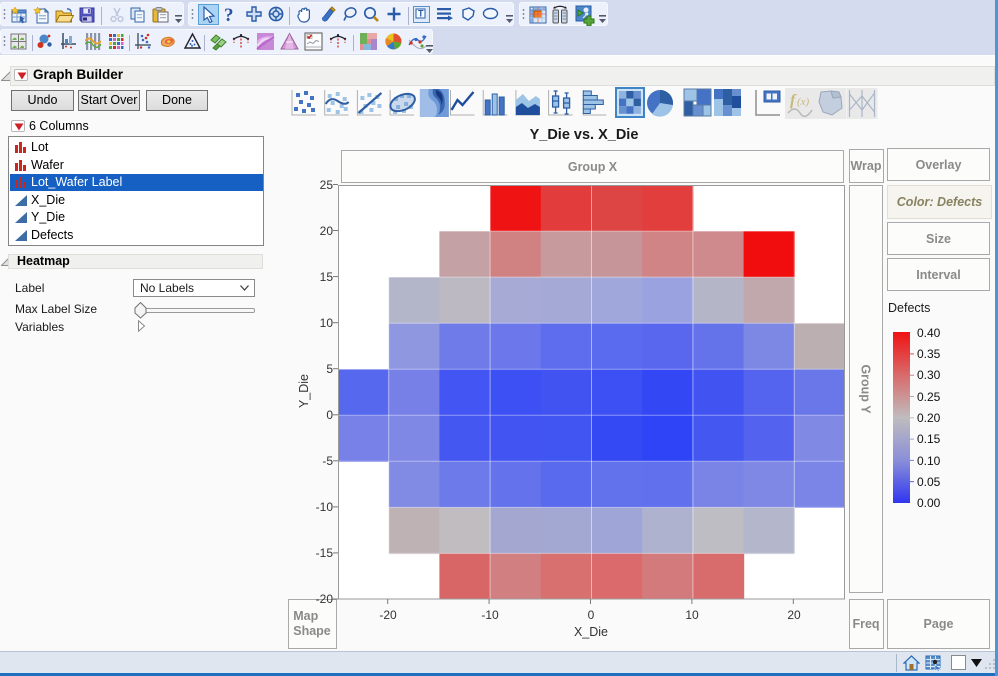  I want to click on svg-text: T, so click(421, 14).